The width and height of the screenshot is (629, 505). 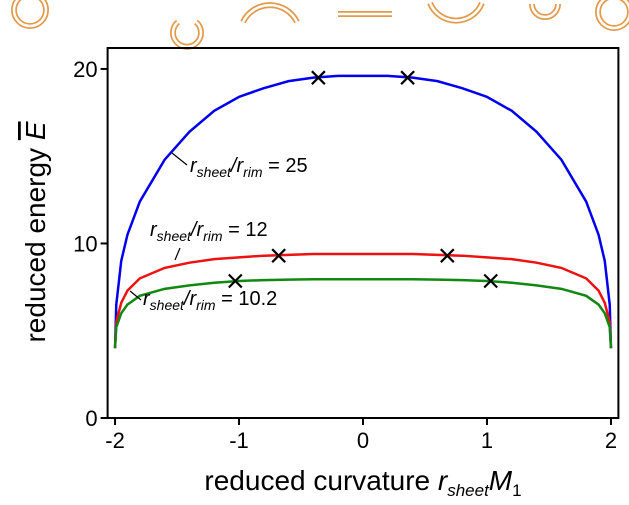 What do you see at coordinates (115, 440) in the screenshot?
I see `x-tick-label: -2` at bounding box center [115, 440].